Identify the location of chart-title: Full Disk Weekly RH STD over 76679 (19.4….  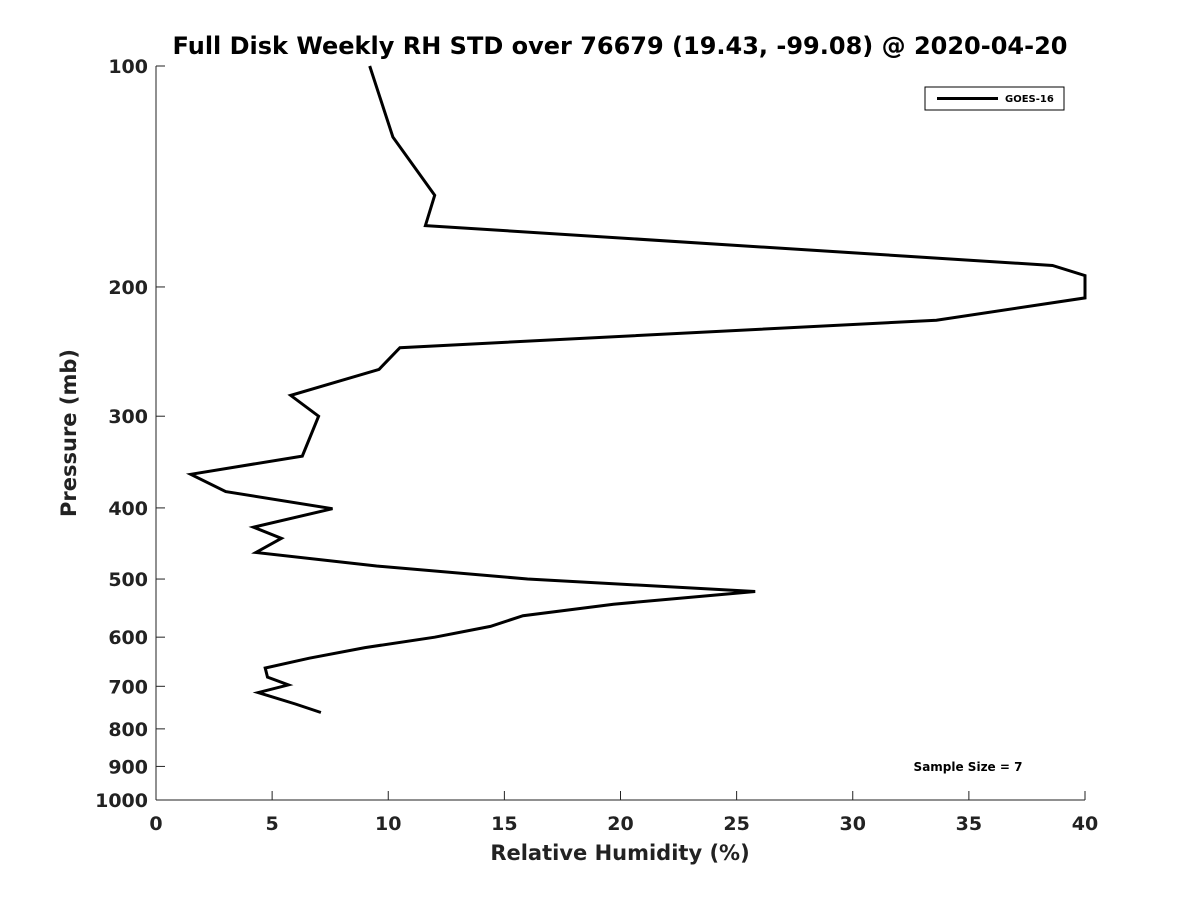
(620, 46).